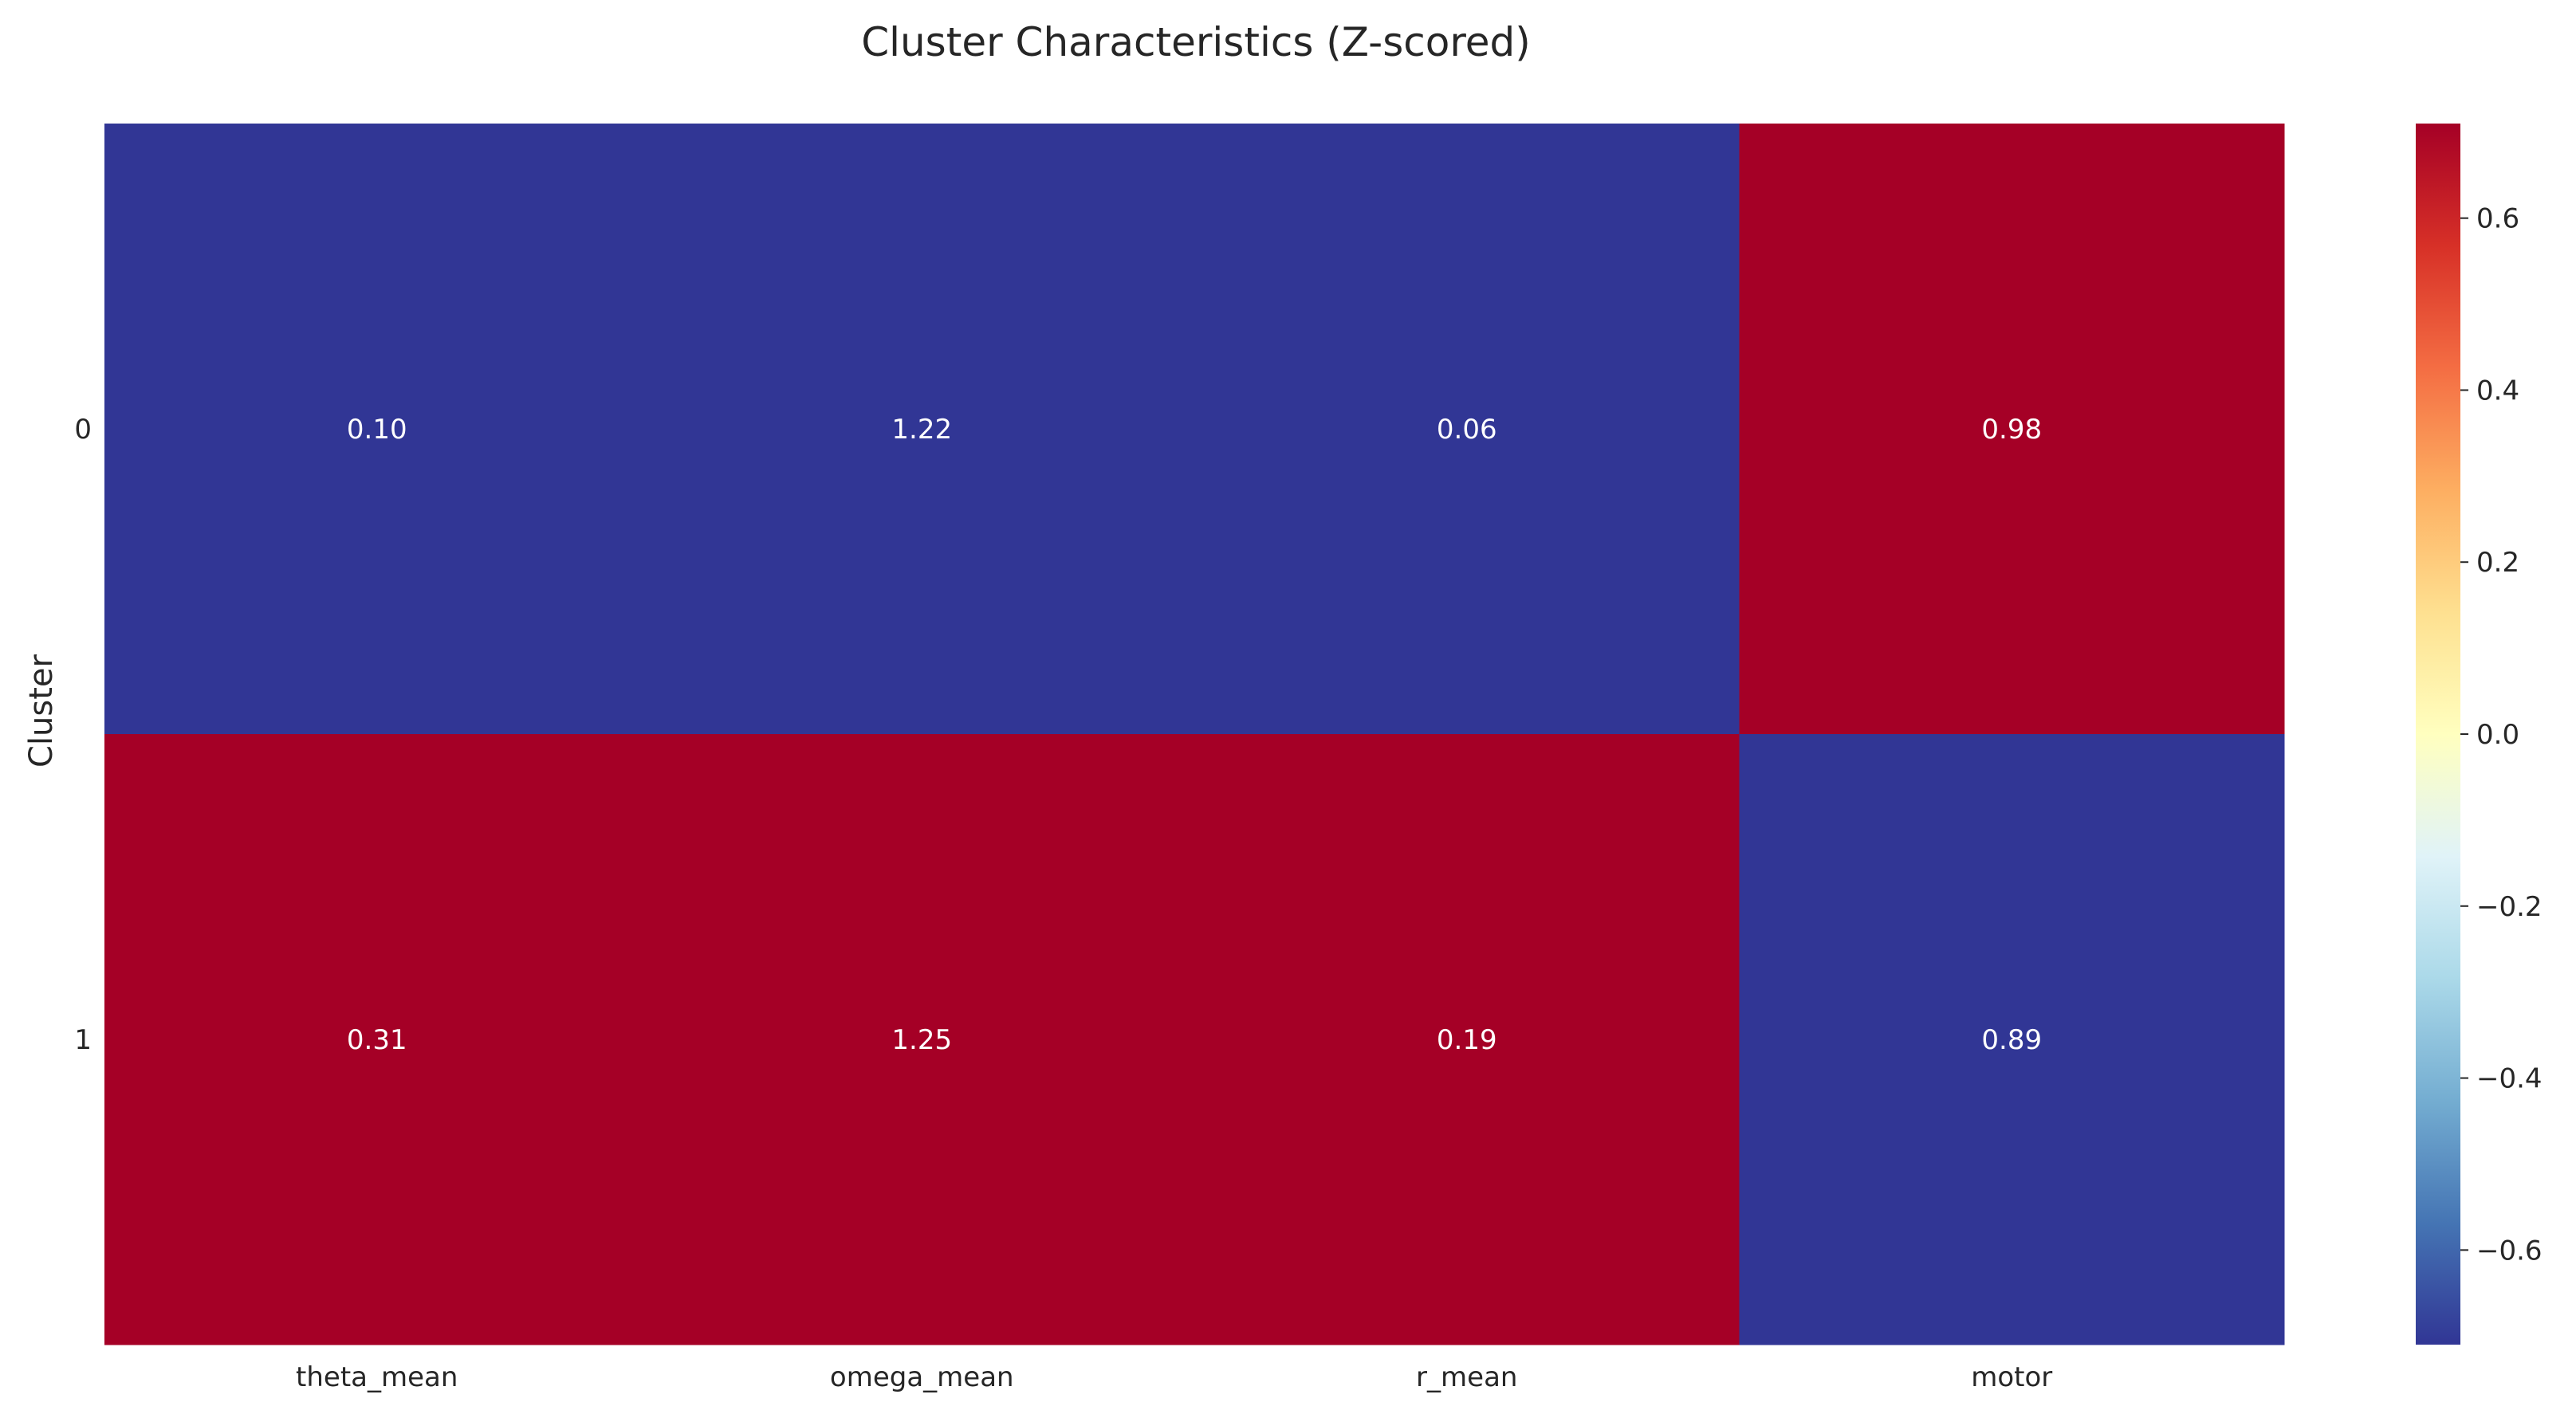  What do you see at coordinates (2497, 391) in the screenshot?
I see `colorbar-tick-label: 0.4` at bounding box center [2497, 391].